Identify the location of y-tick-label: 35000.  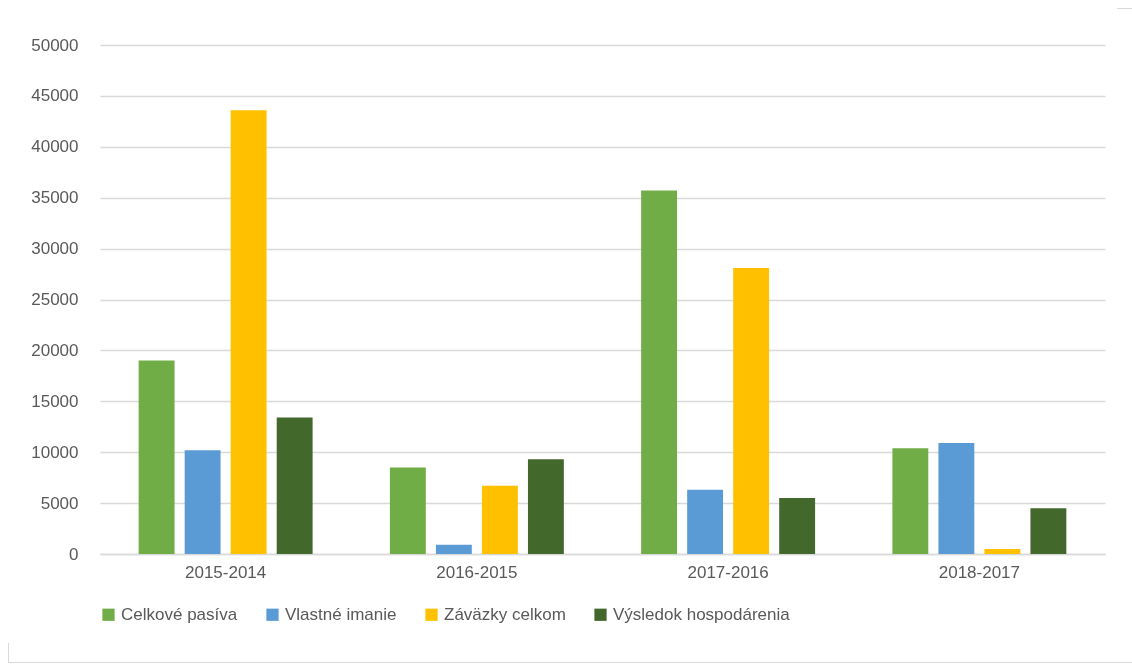
(55, 198).